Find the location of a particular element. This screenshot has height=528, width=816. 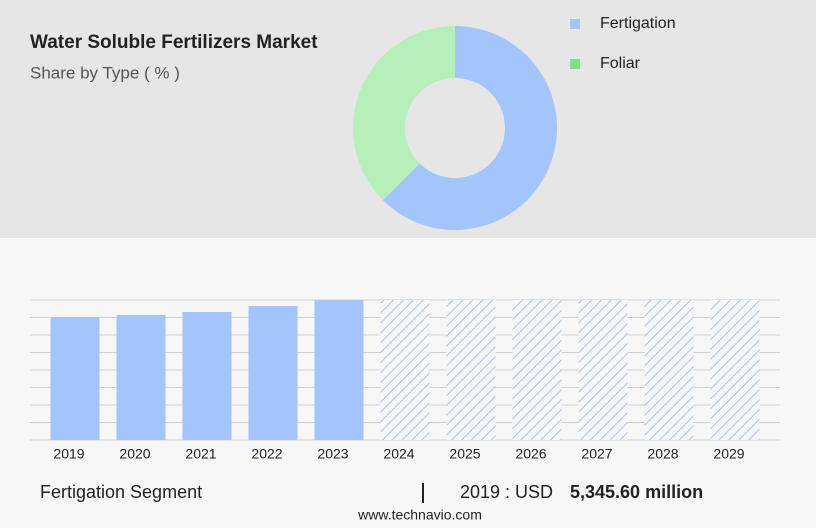

segment-label: Fertigation Segment is located at coordinates (121, 492).